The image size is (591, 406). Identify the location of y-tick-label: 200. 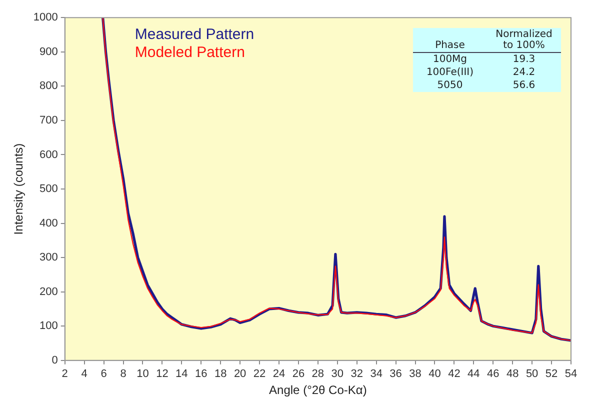
(49, 292).